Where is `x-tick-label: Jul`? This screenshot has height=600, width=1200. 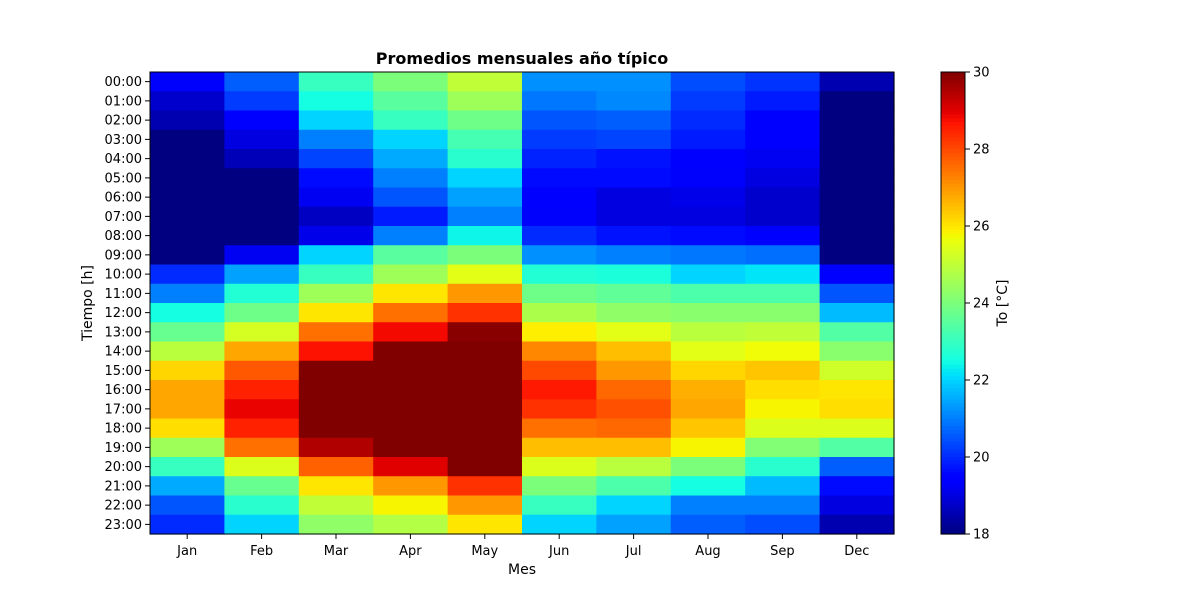
x-tick-label: Jul is located at coordinates (633, 551).